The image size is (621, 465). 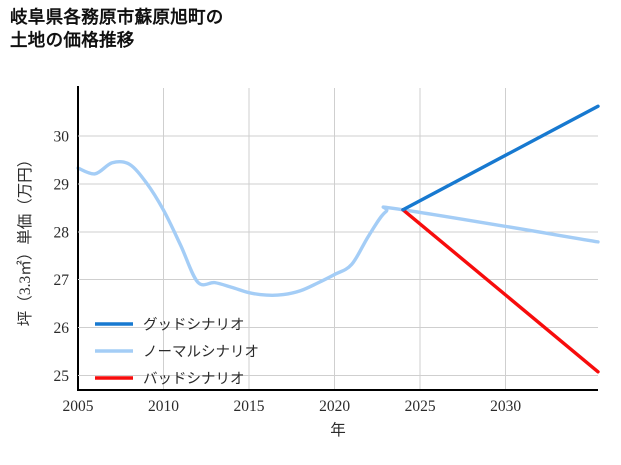 What do you see at coordinates (62, 328) in the screenshot?
I see `y-tick-label: 26` at bounding box center [62, 328].